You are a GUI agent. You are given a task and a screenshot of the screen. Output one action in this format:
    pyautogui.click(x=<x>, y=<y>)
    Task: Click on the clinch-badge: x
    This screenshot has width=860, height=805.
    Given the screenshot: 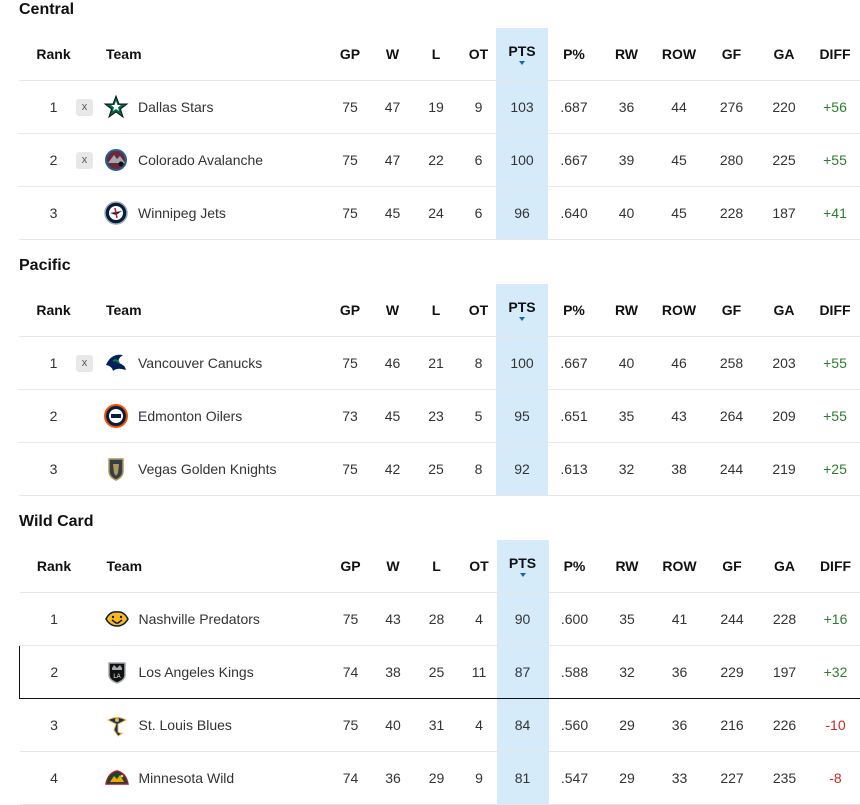 What is the action you would take?
    pyautogui.click(x=84, y=107)
    